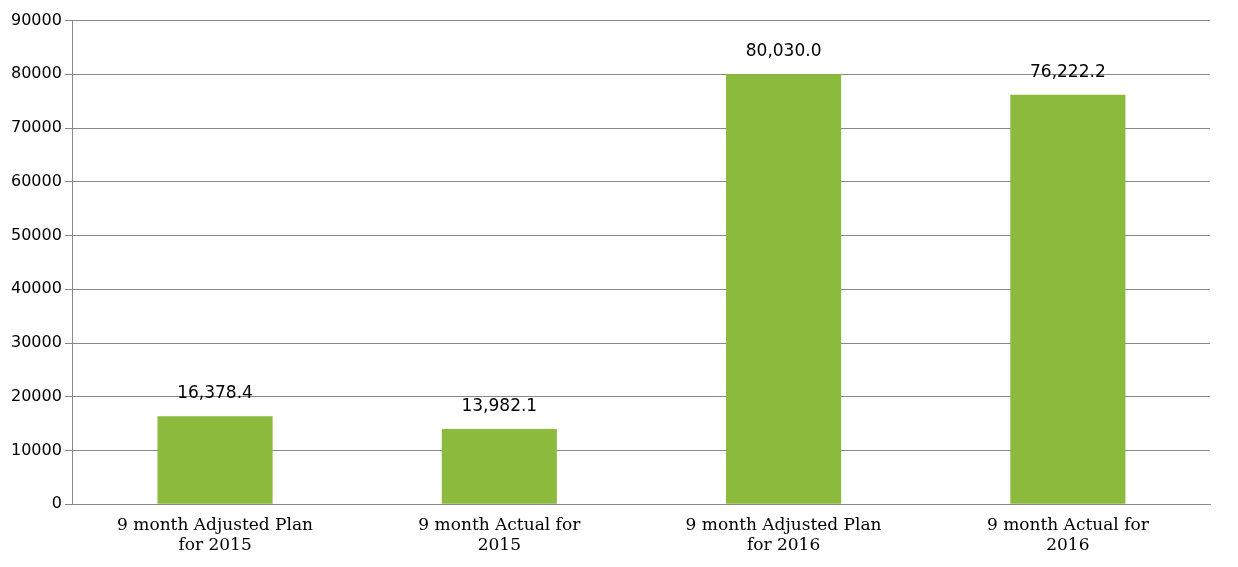 This screenshot has width=1238, height=567. What do you see at coordinates (36, 19) in the screenshot?
I see `y-tick-label: 90000` at bounding box center [36, 19].